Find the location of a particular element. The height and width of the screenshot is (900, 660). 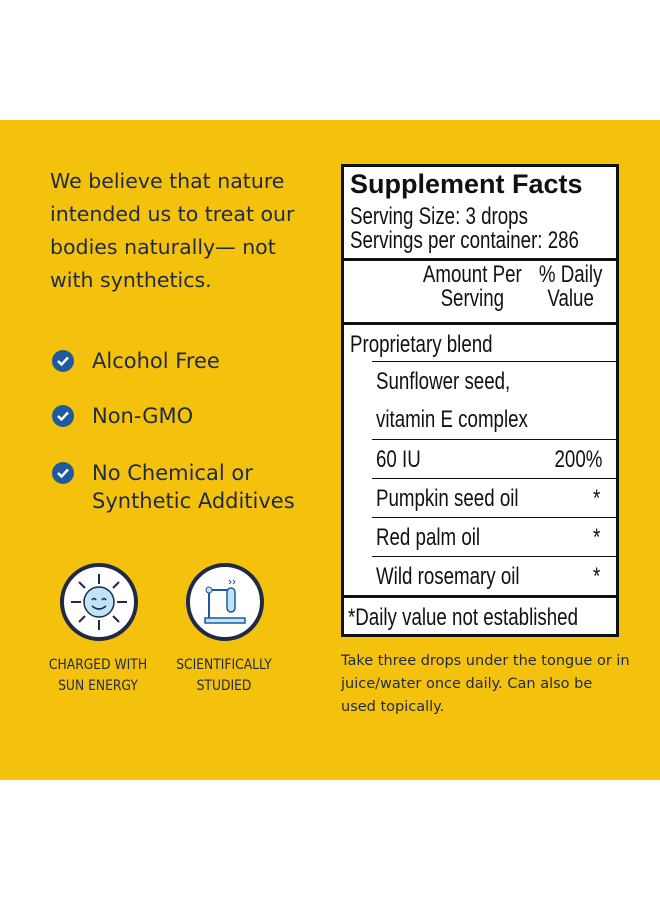

header-line: Amount Per is located at coordinates (472, 274).